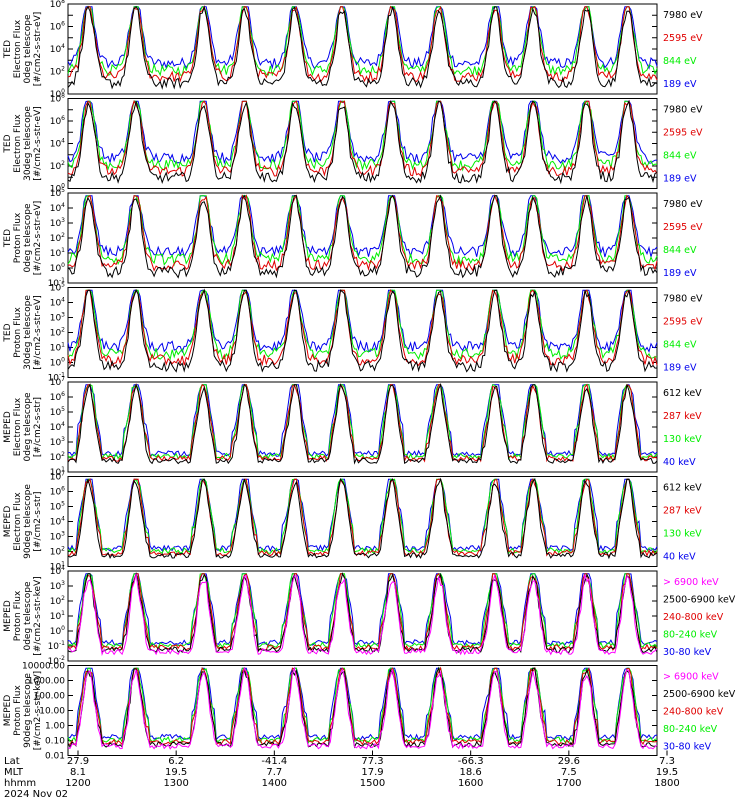 The image size is (750, 800). What do you see at coordinates (28, 521) in the screenshot?
I see `y-axis-label: 90deg telescope` at bounding box center [28, 521].